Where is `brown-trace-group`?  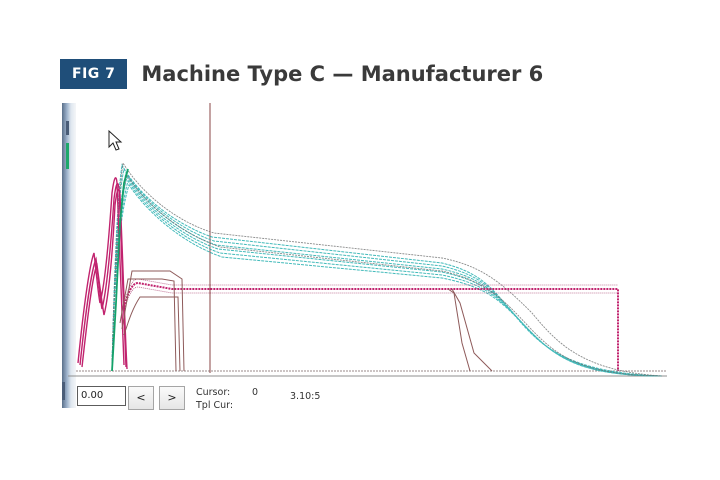
brown-trace-group is located at coordinates (306, 321).